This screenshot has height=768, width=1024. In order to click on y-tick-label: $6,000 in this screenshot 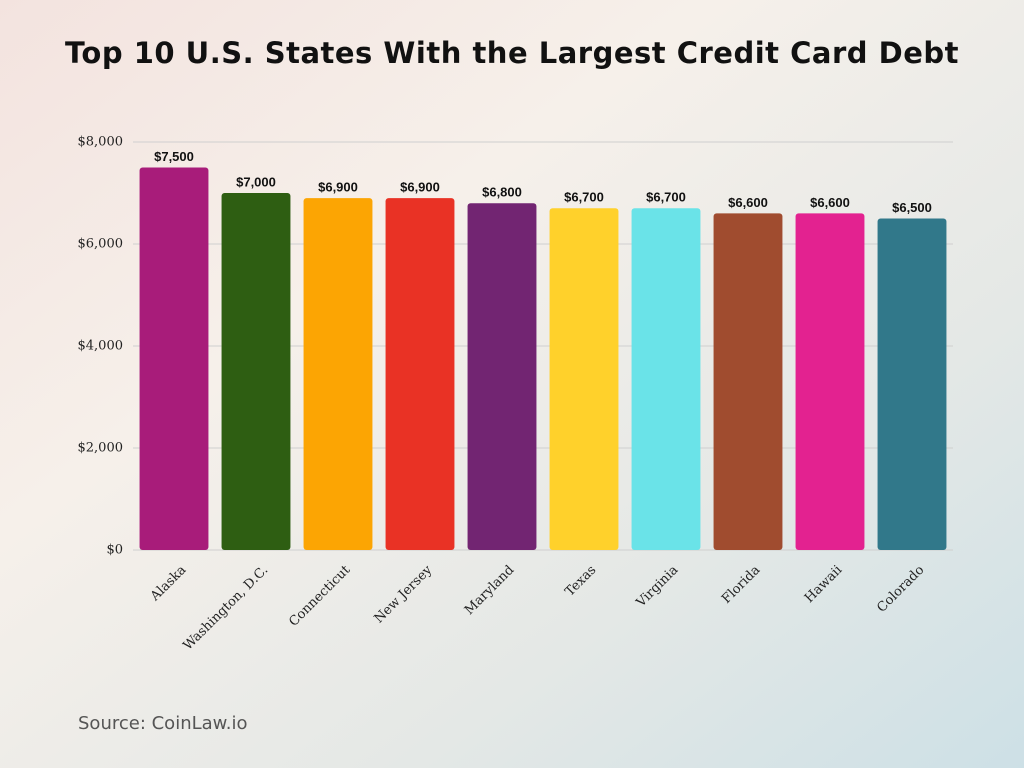, I will do `click(101, 244)`.